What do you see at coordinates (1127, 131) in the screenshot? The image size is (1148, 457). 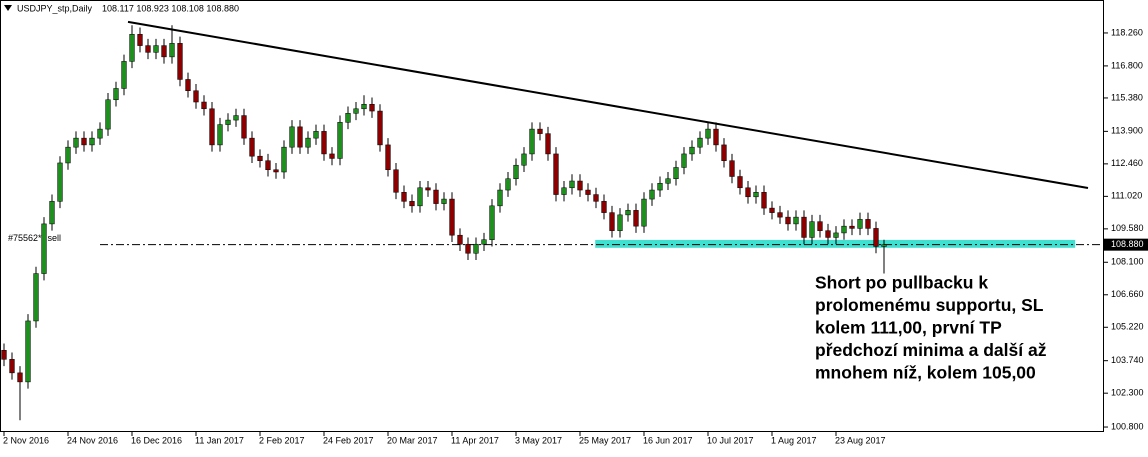 I see `y-tick-label: 113.900` at bounding box center [1127, 131].